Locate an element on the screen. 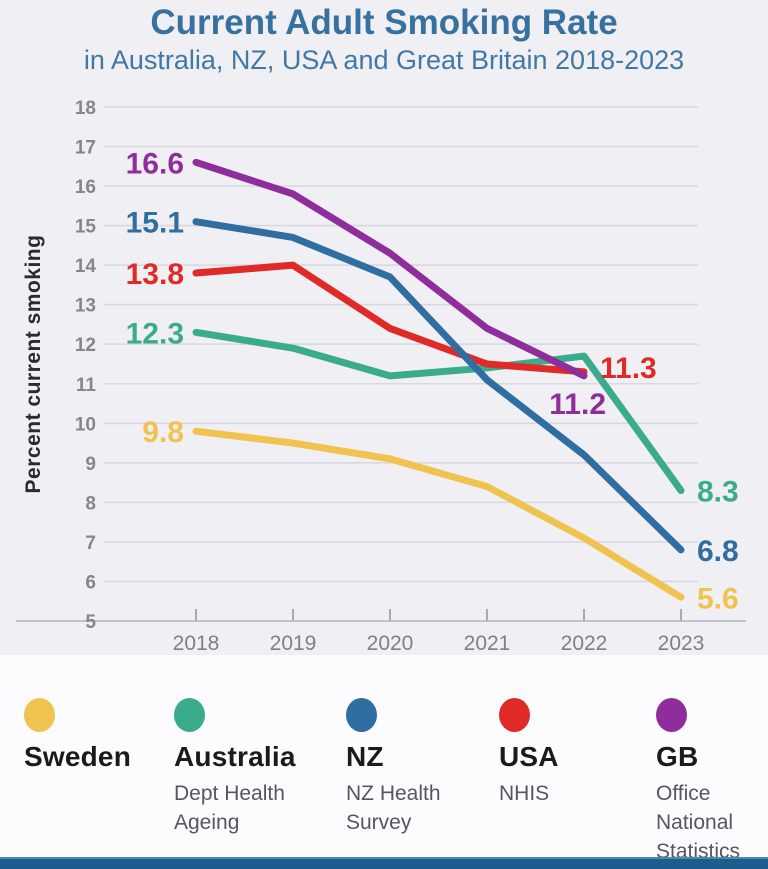  legend-source-nz: NZ Health Survey is located at coordinates (393, 808).